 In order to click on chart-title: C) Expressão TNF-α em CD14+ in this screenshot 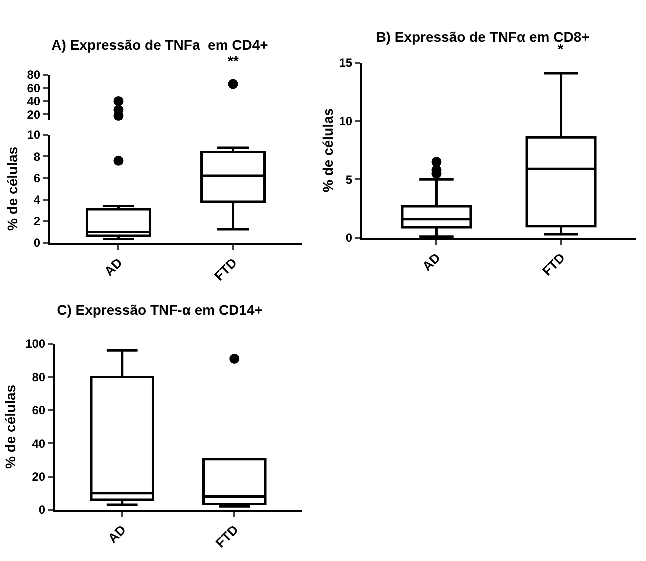, I will do `click(160, 310)`.